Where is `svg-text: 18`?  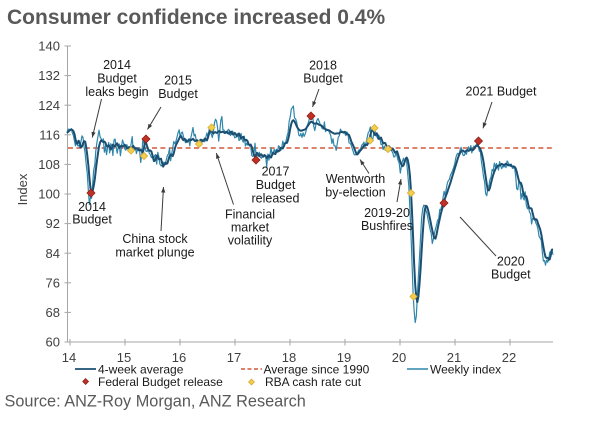 svg-text: 18 is located at coordinates (289, 357).